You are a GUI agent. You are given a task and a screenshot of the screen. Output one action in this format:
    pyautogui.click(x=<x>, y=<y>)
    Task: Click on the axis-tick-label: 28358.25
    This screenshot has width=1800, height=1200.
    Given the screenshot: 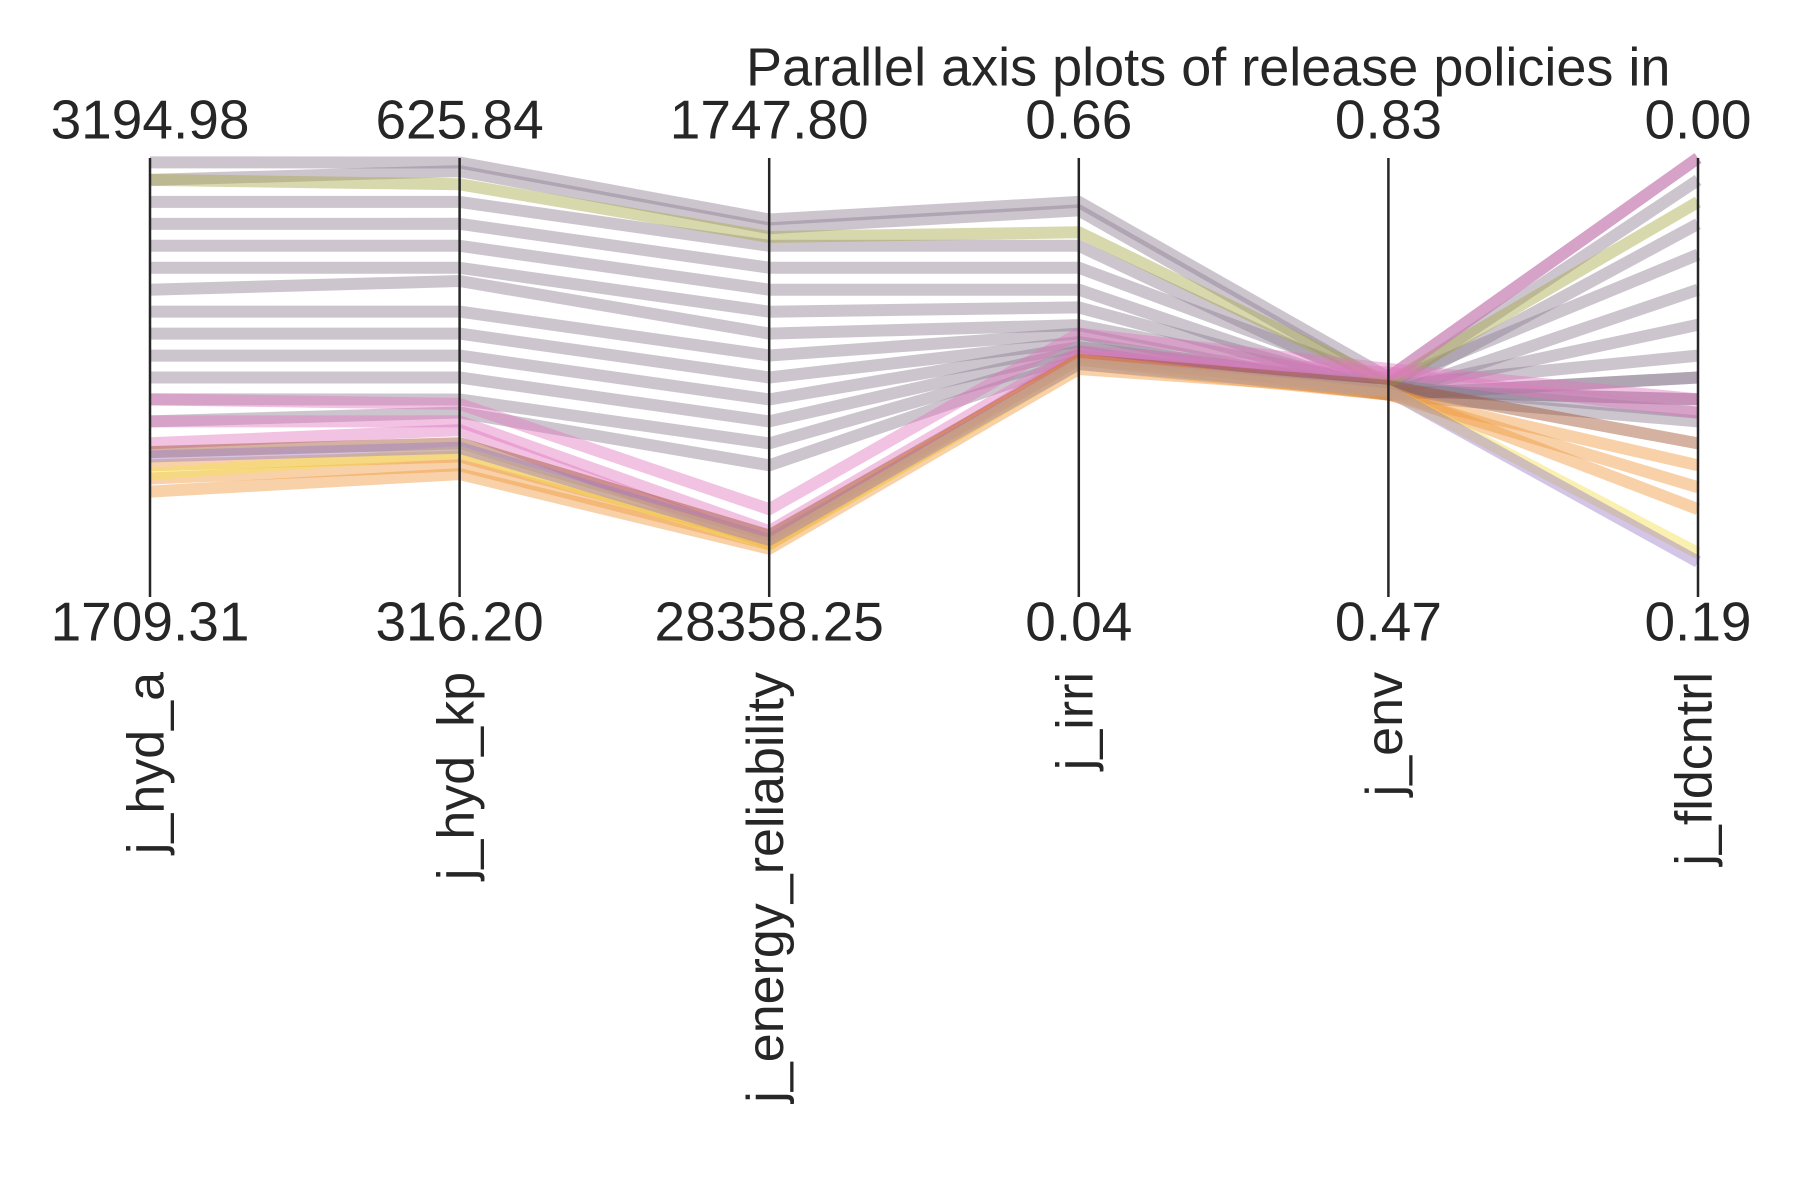 What is the action you would take?
    pyautogui.click(x=768, y=622)
    